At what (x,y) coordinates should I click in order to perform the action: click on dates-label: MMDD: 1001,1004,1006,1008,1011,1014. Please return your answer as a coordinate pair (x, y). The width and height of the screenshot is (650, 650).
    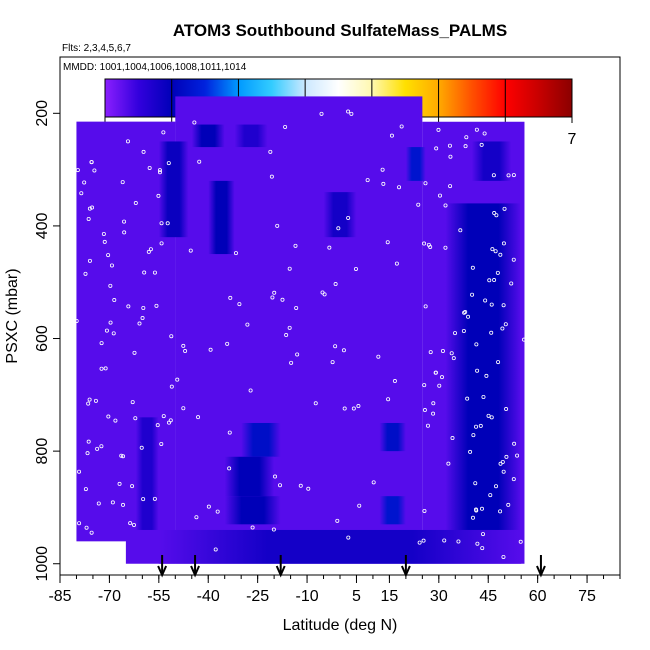
    Looking at the image, I should click on (155, 67).